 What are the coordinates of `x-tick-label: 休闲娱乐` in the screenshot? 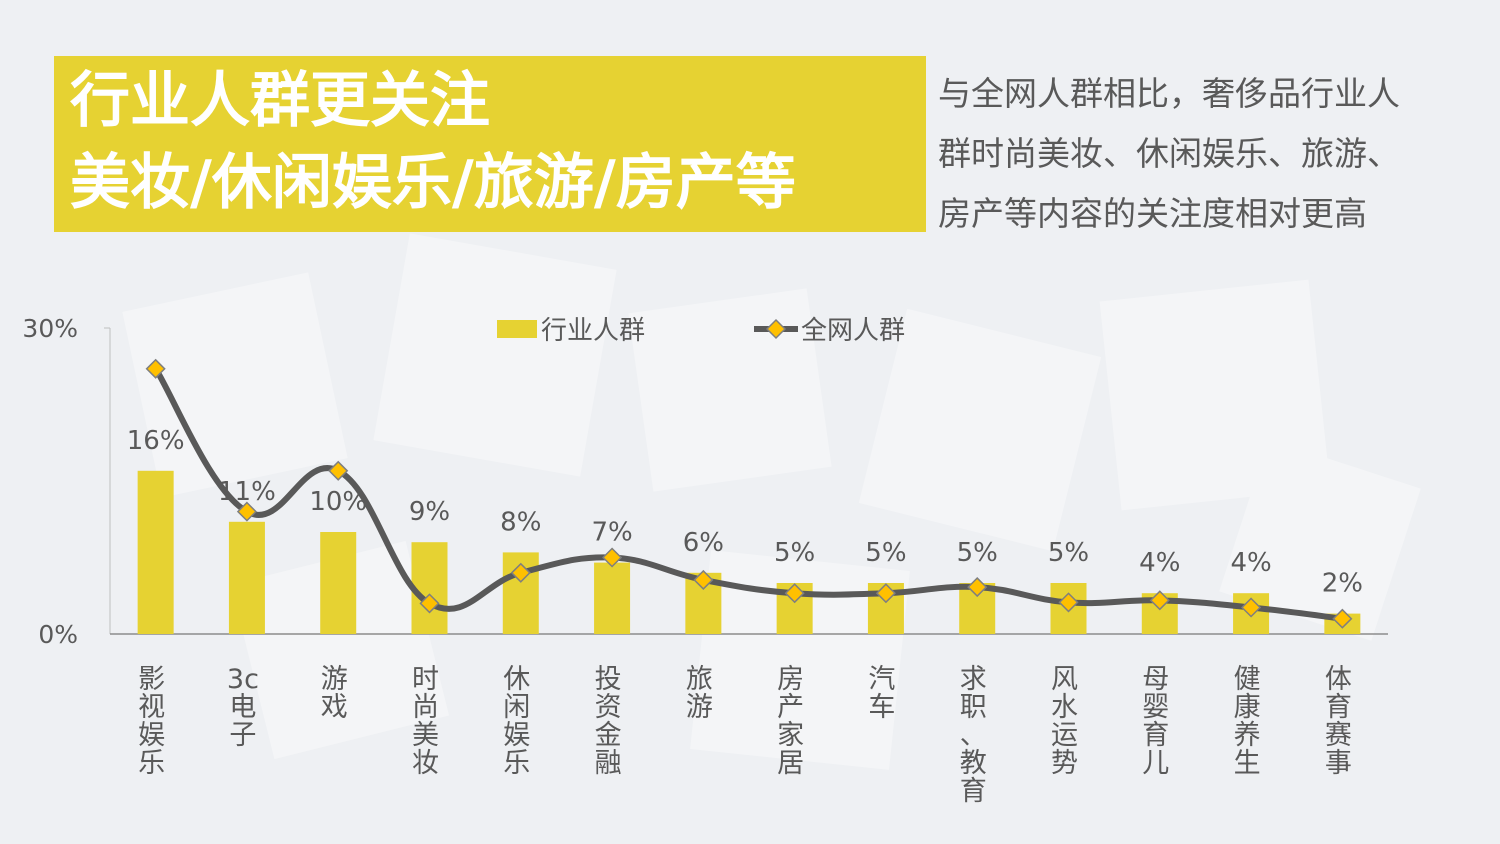 It's located at (516, 721).